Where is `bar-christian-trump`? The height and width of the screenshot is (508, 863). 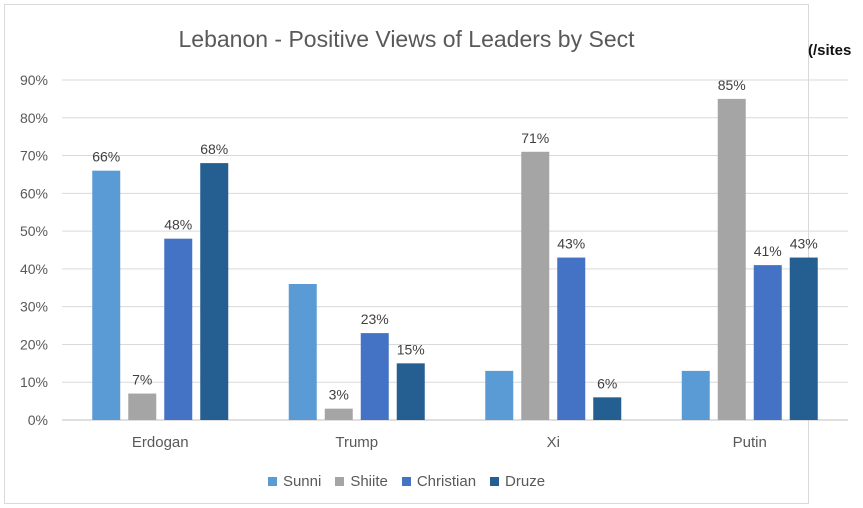
bar-christian-trump is located at coordinates (374, 376).